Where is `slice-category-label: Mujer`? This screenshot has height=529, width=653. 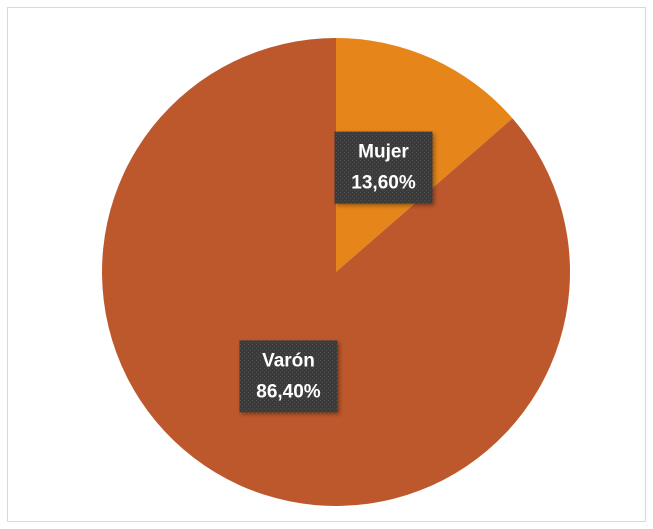 slice-category-label: Mujer is located at coordinates (383, 152).